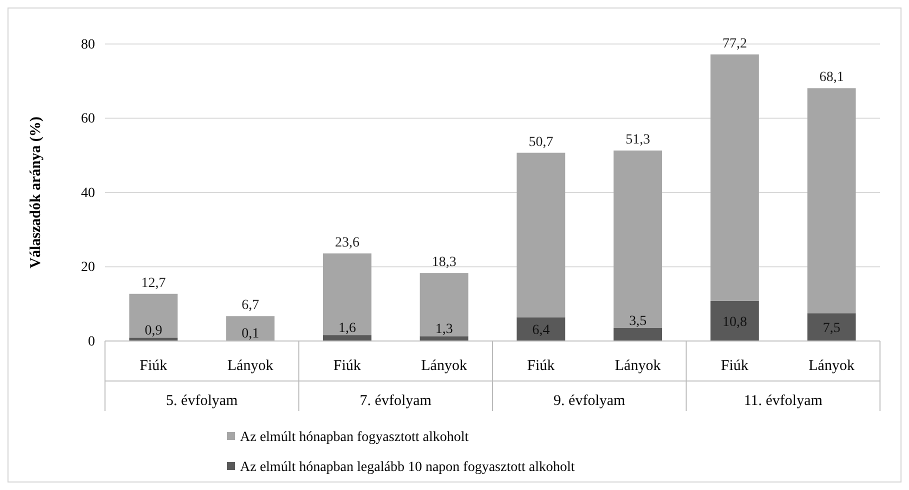  I want to click on total-label: 50,7, so click(541, 142).